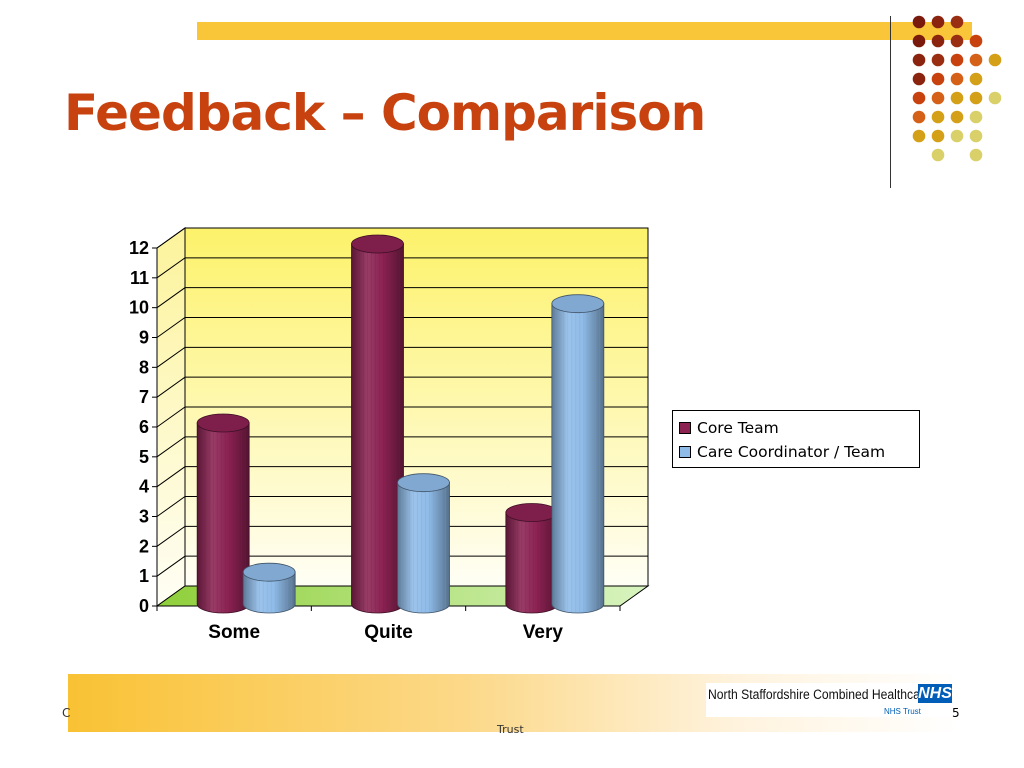 The width and height of the screenshot is (1024, 768). What do you see at coordinates (388, 632) in the screenshot?
I see `x-category-label-quite: Quite` at bounding box center [388, 632].